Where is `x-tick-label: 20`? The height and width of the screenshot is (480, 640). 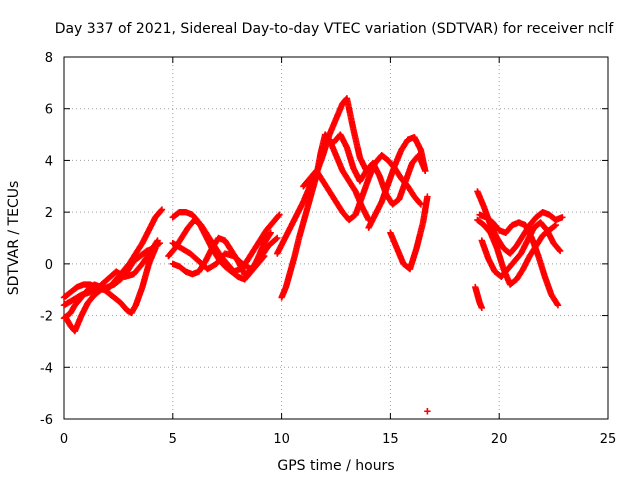
x-tick-label: 20 is located at coordinates (499, 439).